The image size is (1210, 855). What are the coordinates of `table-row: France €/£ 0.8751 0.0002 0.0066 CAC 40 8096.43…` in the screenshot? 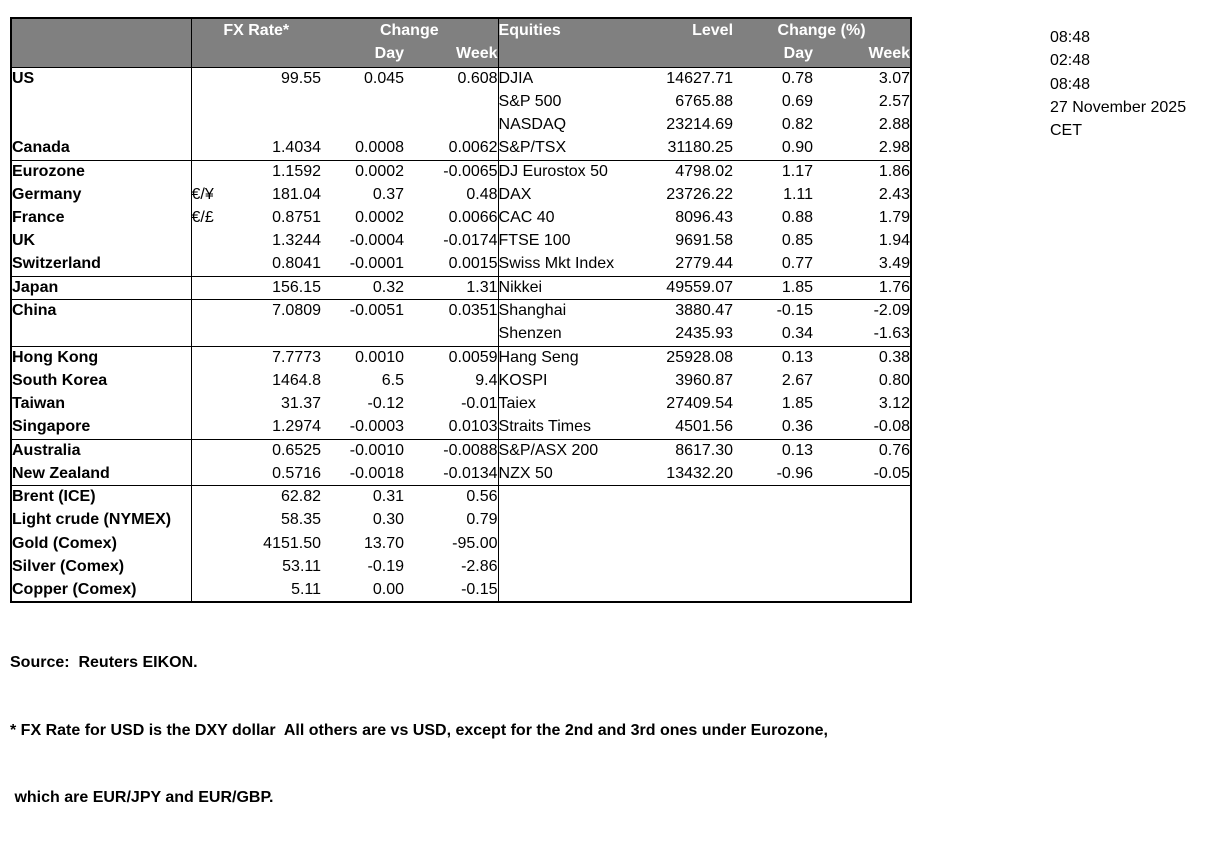 It's located at (461, 218).